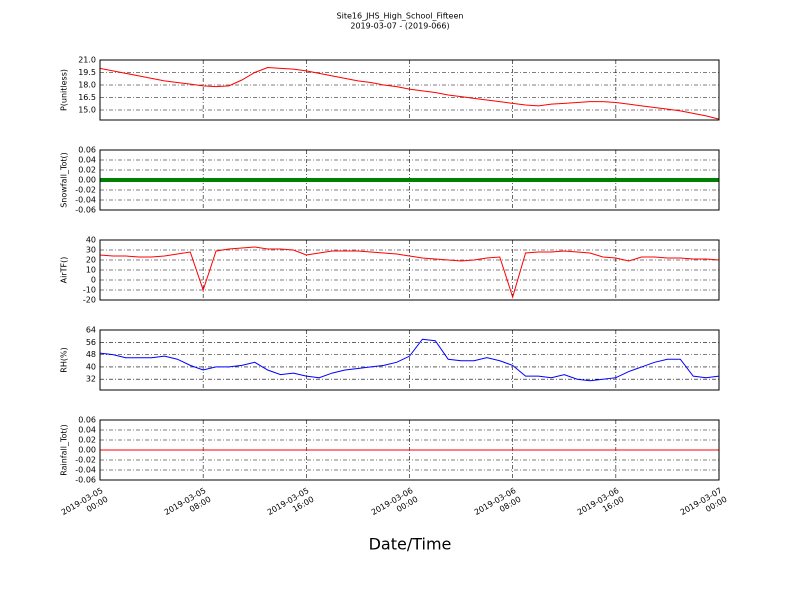 The height and width of the screenshot is (600, 800). I want to click on y-tick-label: 48, so click(91, 354).